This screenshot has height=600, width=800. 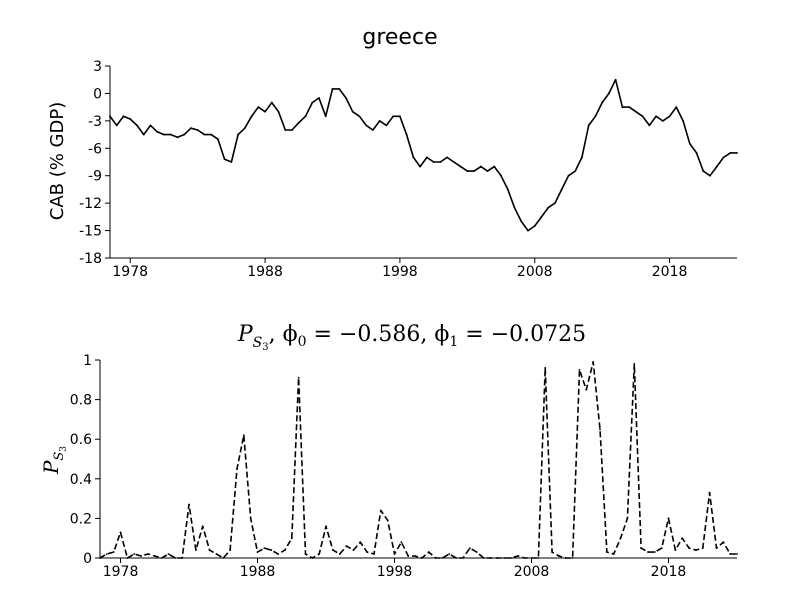 I want to click on x-tick-label: 1978, so click(x=130, y=272).